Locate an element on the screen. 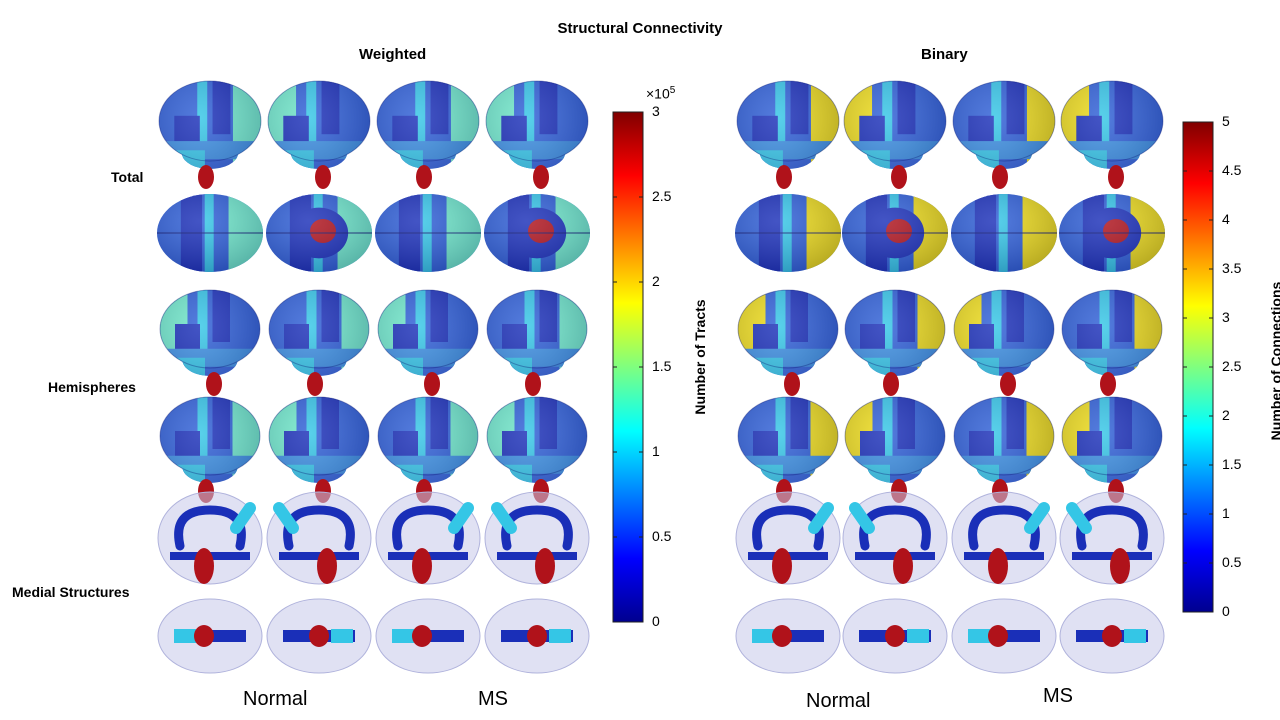  colorbar-binary-tick: 5 is located at coordinates (1226, 121).